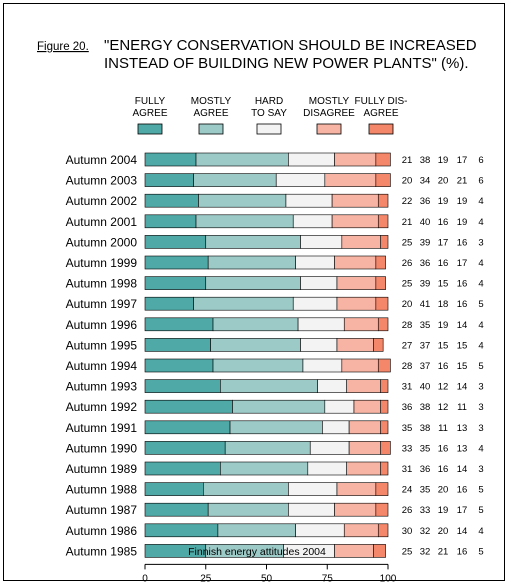 The height and width of the screenshot is (585, 509). I want to click on category-label: Autumn 1996, so click(102, 325).